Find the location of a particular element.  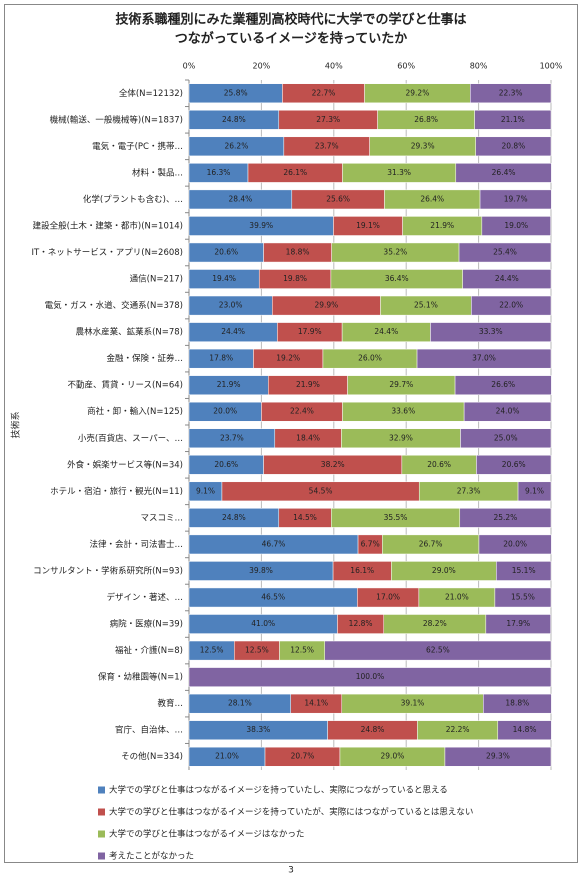

data-label: 21.0% is located at coordinates (457, 597).